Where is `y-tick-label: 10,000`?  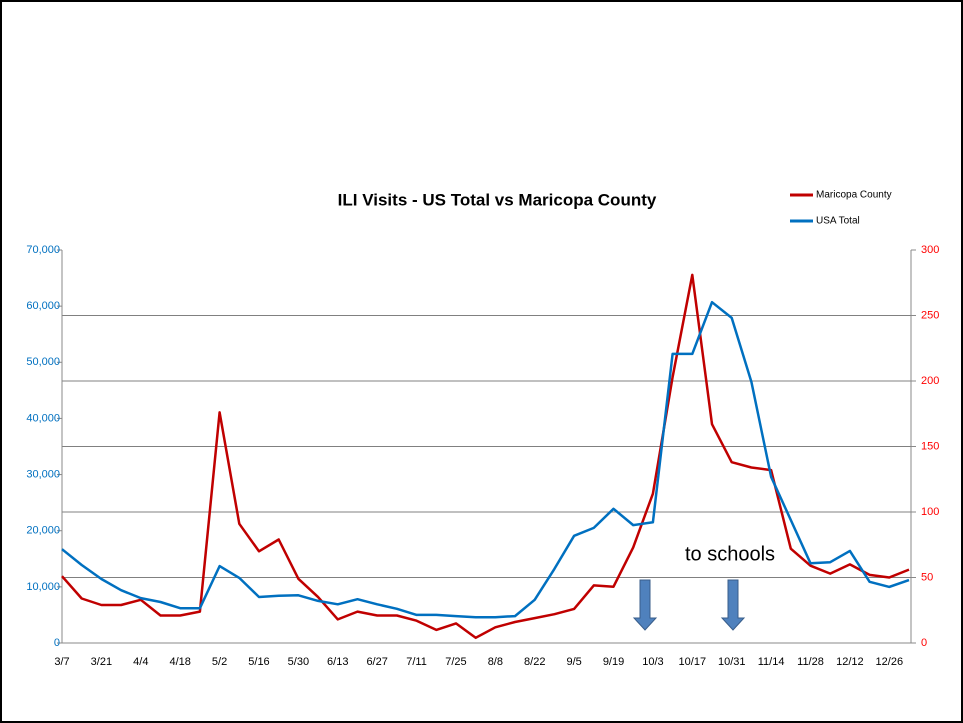
y-tick-label: 10,000 is located at coordinates (43, 587).